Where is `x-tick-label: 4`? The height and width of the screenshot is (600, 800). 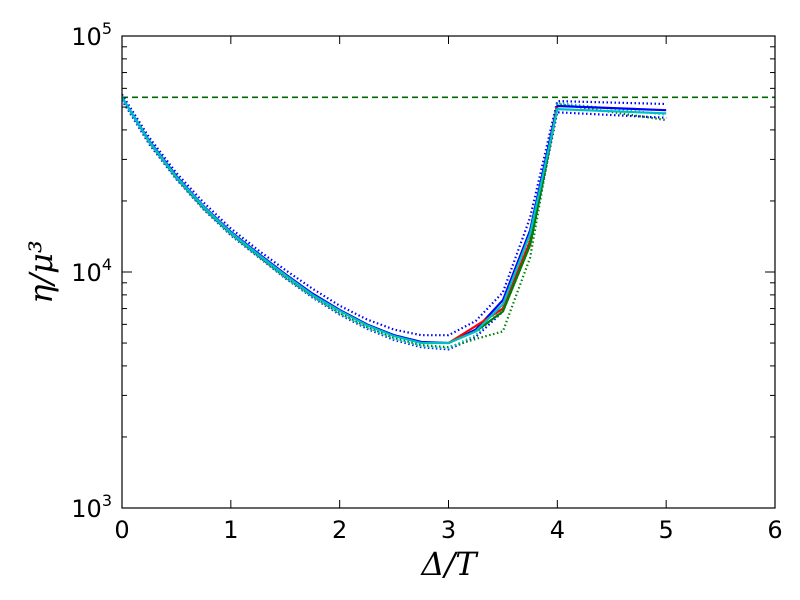 x-tick-label: 4 is located at coordinates (557, 530).